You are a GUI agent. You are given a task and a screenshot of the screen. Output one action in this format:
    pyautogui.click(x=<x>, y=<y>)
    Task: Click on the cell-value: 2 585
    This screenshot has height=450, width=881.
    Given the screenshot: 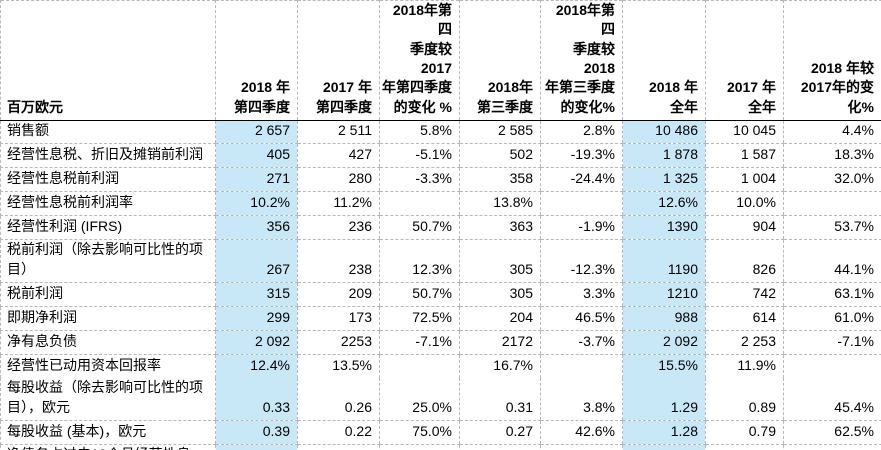 What is the action you would take?
    pyautogui.click(x=500, y=132)
    